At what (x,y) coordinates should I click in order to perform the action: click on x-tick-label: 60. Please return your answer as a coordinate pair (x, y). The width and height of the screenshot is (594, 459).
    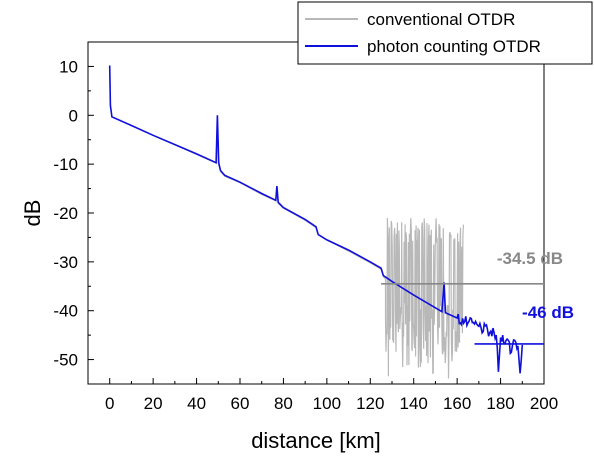
    Looking at the image, I should click on (240, 403).